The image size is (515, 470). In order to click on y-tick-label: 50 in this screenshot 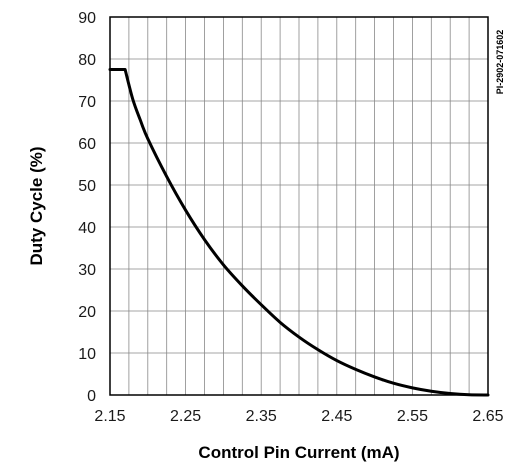, I will do `click(87, 186)`.